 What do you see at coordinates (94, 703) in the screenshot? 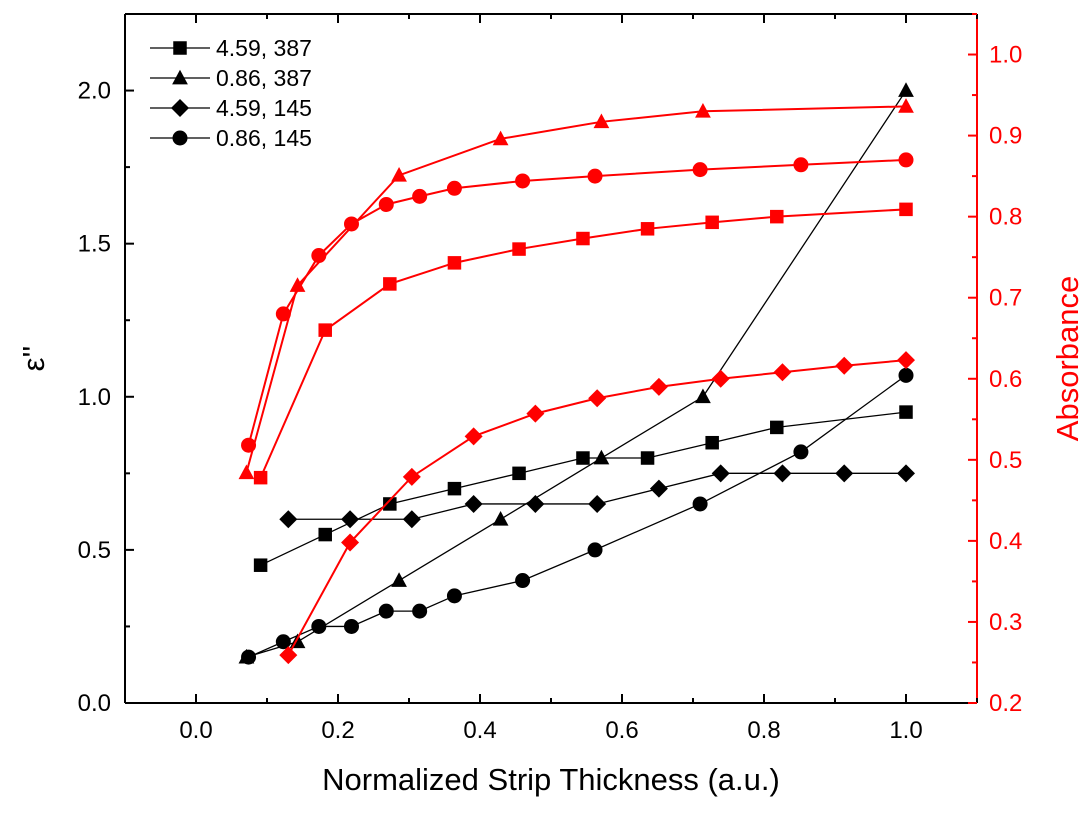
I see `y-left-tick-label: 0.0` at bounding box center [94, 703].